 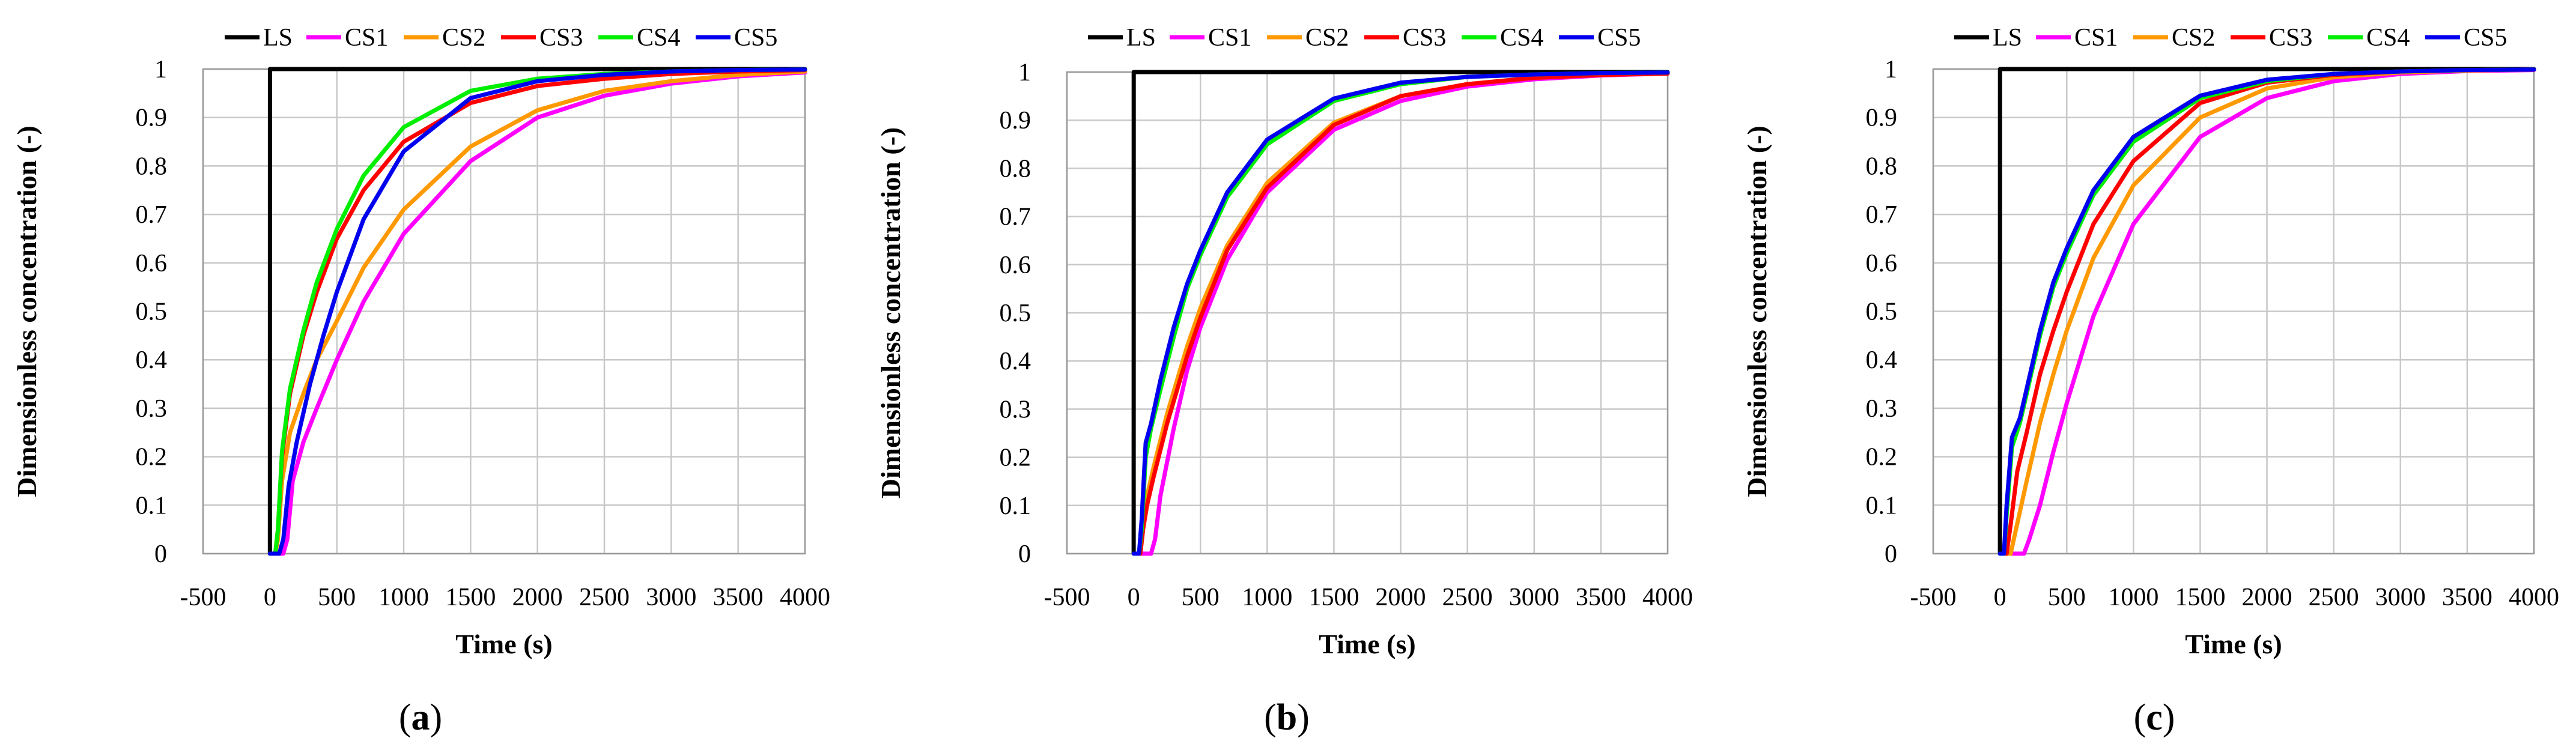 I want to click on series-line-cs1, so click(x=537, y=313).